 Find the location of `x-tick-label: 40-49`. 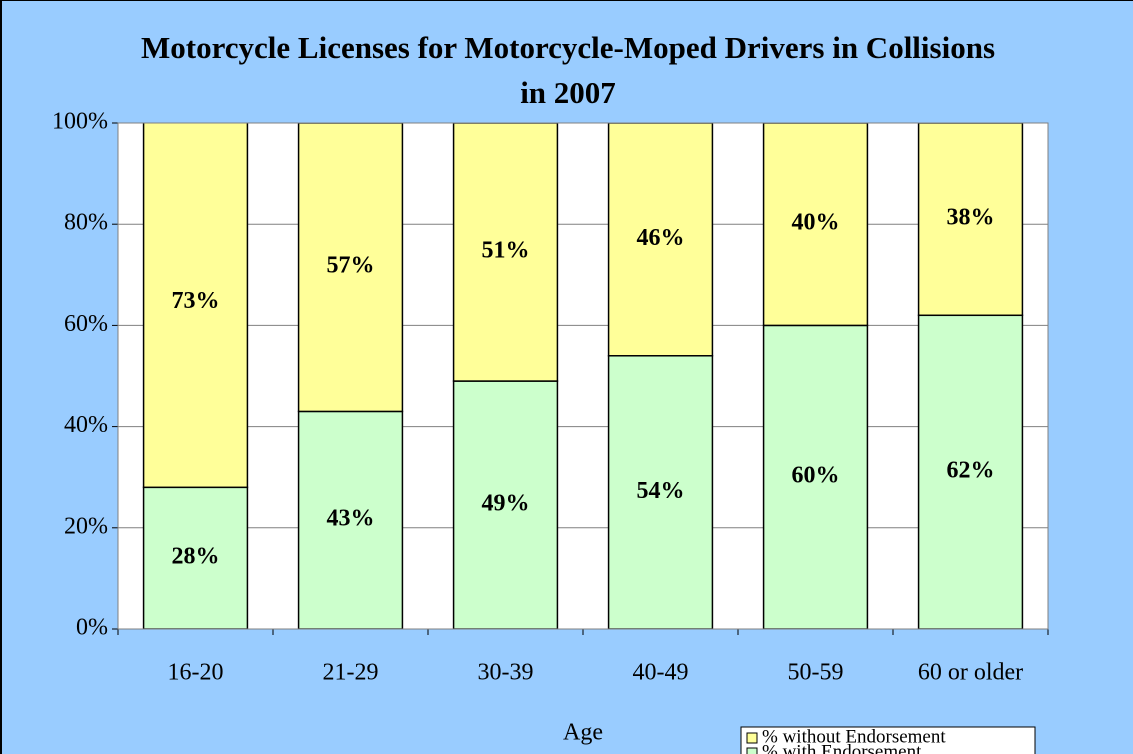

x-tick-label: 40-49 is located at coordinates (661, 673).